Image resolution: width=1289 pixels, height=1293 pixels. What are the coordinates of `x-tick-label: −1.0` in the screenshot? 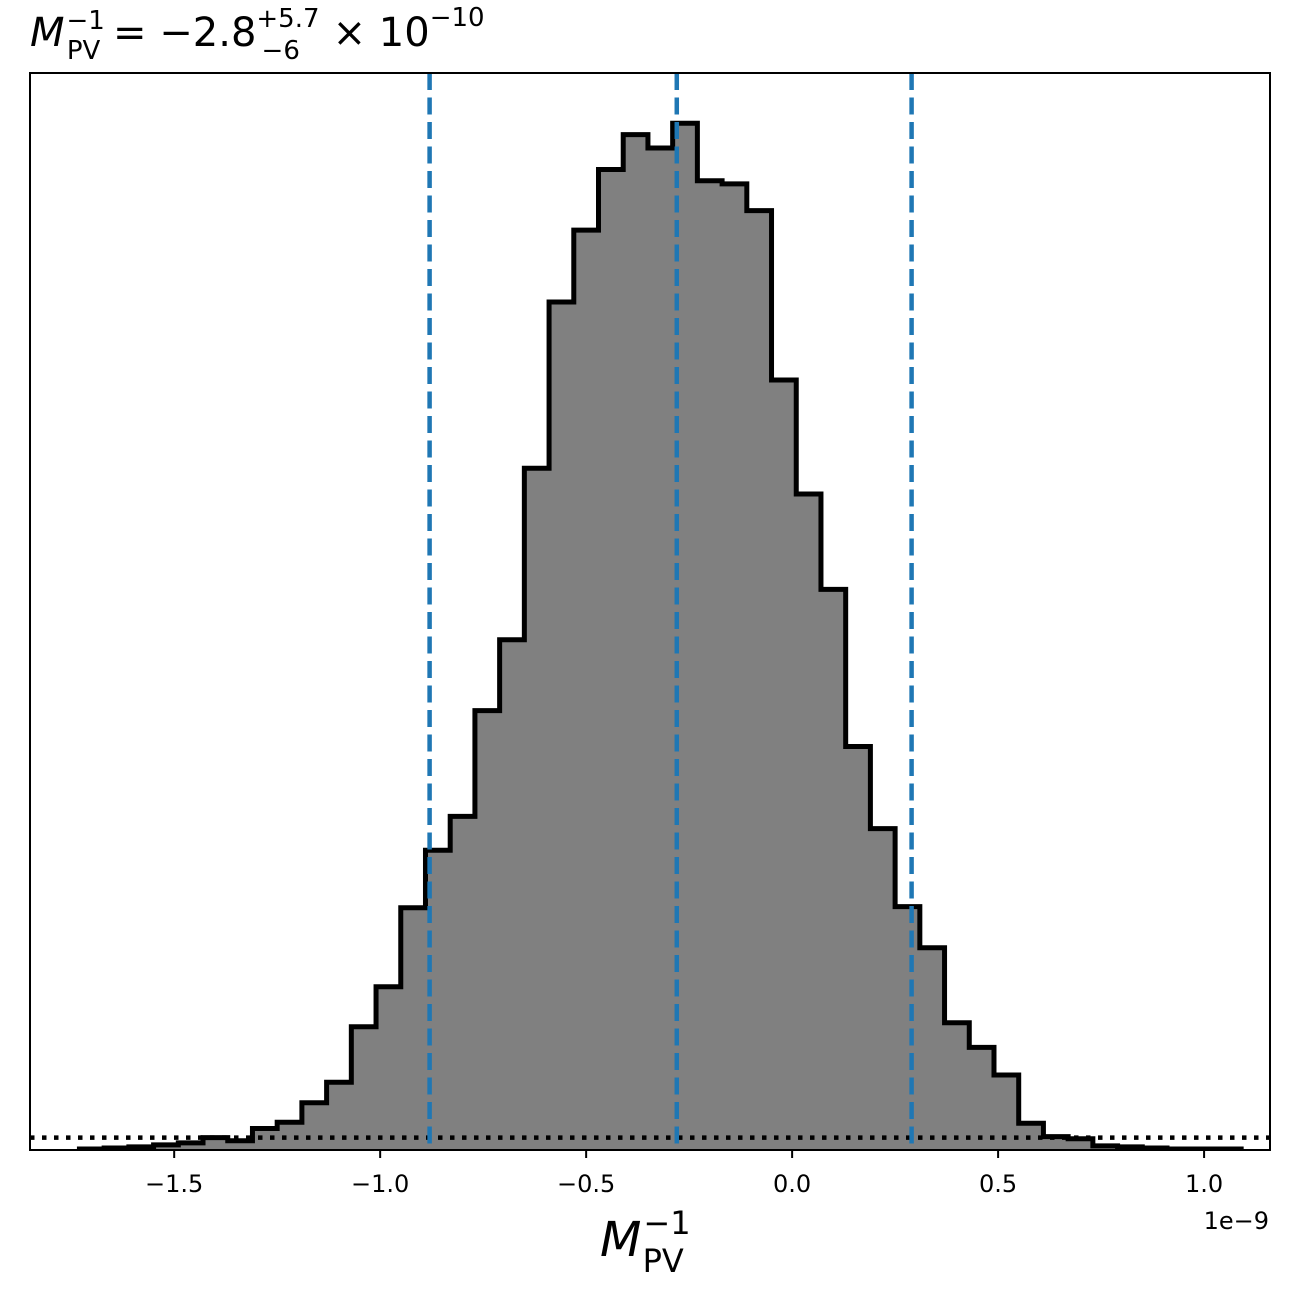 It's located at (380, 1184).